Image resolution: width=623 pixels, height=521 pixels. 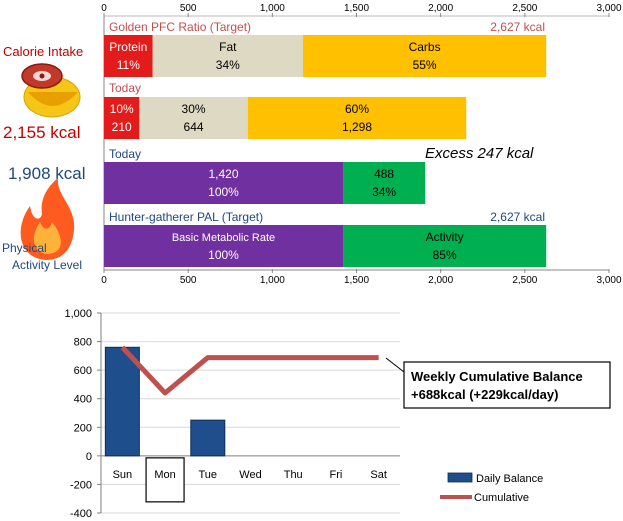 What do you see at coordinates (47, 173) in the screenshot?
I see `burn-value: 1,908 kcal` at bounding box center [47, 173].